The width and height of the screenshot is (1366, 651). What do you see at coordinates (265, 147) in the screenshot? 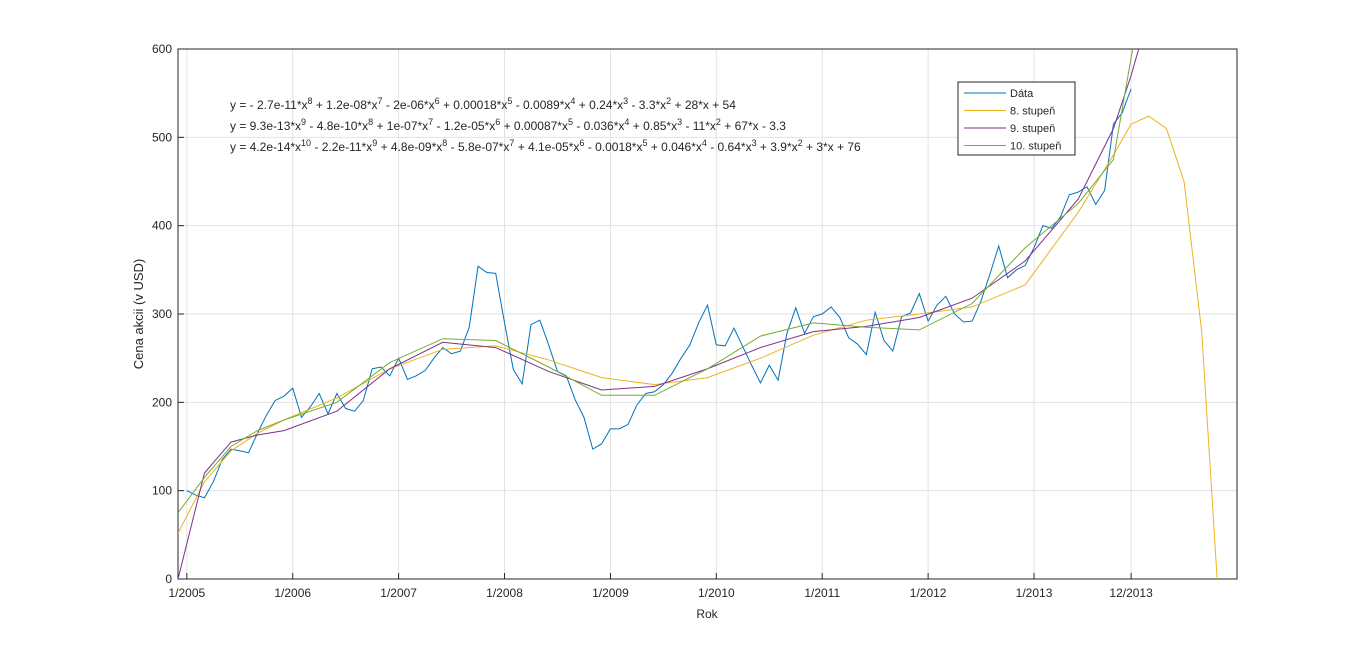
I see `equation-part: y = 4.2e-14*x` at bounding box center [265, 147].